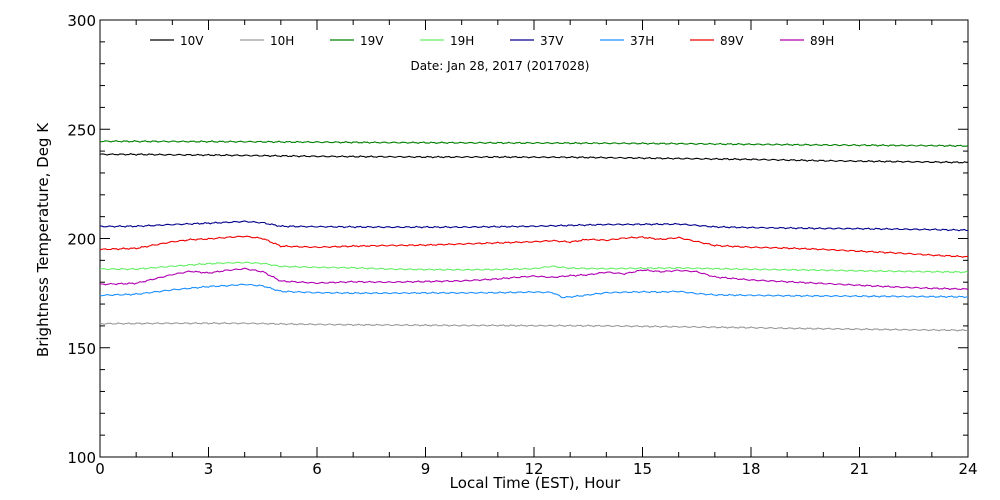  What do you see at coordinates (81, 349) in the screenshot?
I see `y-tick-label: 150` at bounding box center [81, 349].